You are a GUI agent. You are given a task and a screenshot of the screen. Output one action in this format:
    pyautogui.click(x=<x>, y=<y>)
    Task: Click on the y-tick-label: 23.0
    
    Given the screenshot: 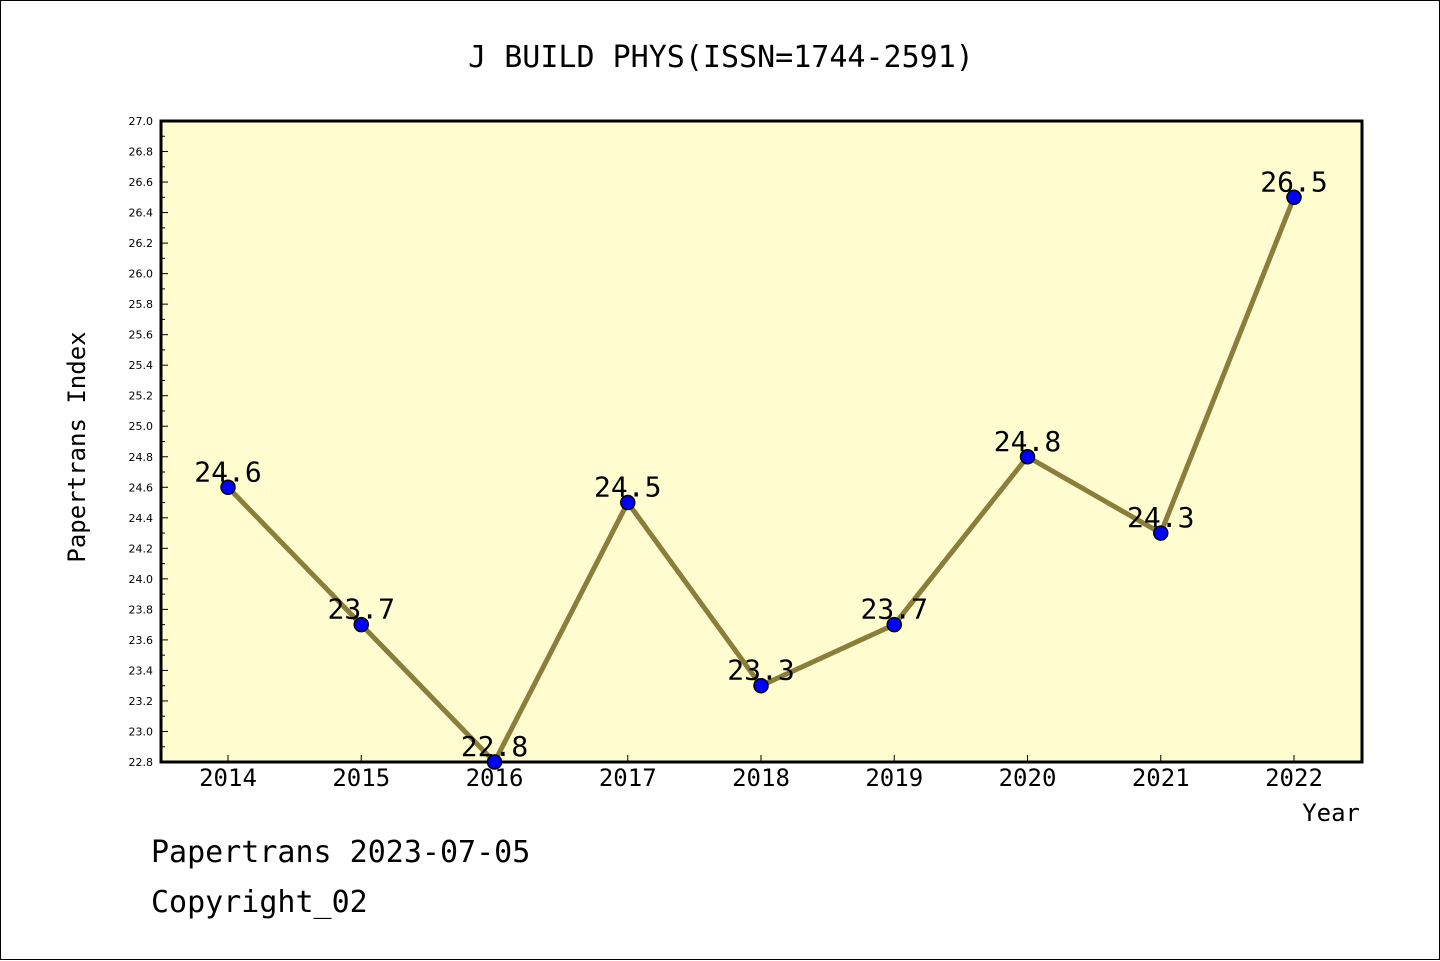 What is the action you would take?
    pyautogui.click(x=141, y=731)
    